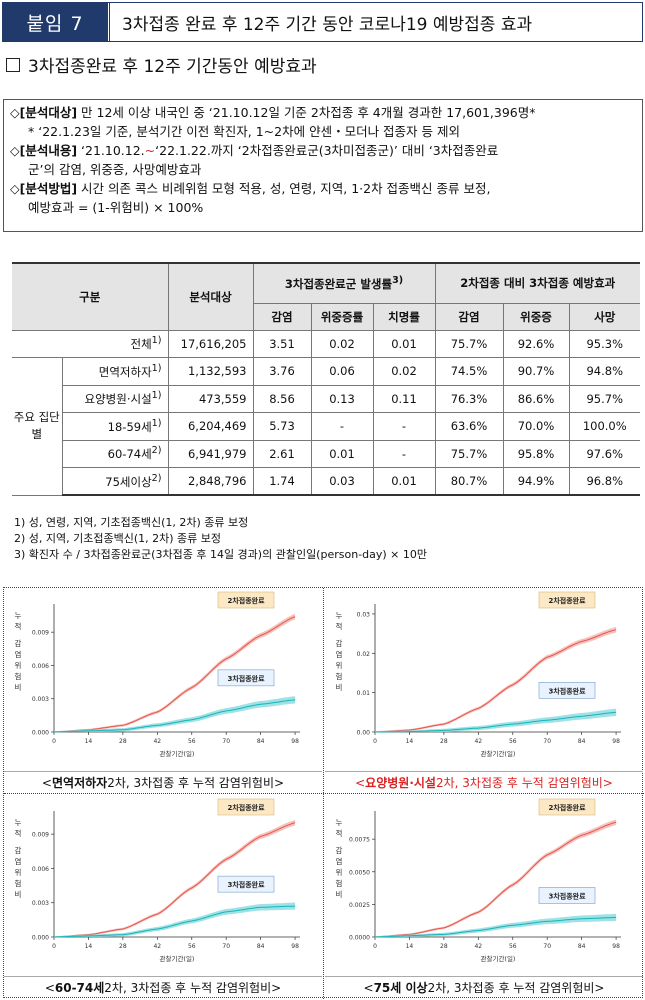 The image size is (645, 1000). Describe the element at coordinates (469, 481) in the screenshot. I see `cell: 80.7%` at that location.